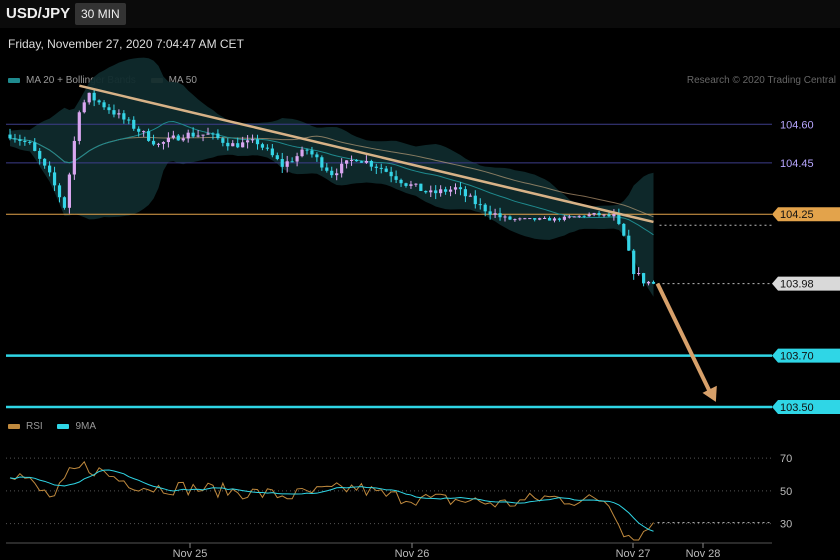  I want to click on credit-text: Research © 2020 Trading Central, so click(761, 80).